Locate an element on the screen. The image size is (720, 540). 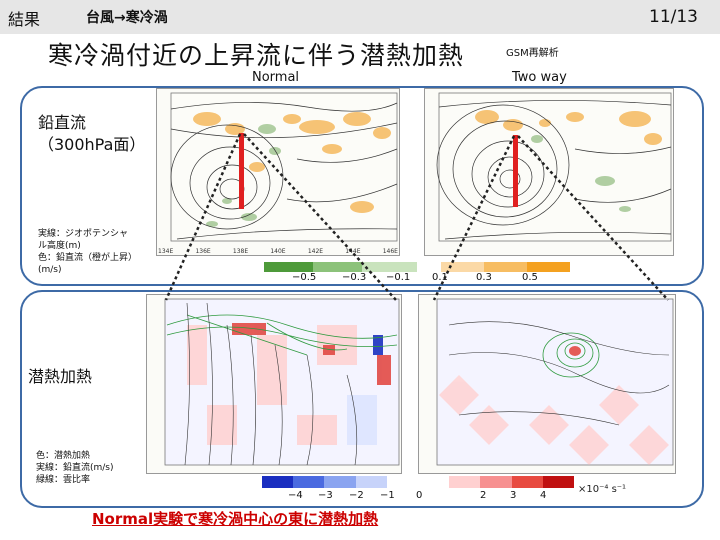
lh-colorbar-unit: ×10⁻⁴ s⁻¹ is located at coordinates (602, 489).